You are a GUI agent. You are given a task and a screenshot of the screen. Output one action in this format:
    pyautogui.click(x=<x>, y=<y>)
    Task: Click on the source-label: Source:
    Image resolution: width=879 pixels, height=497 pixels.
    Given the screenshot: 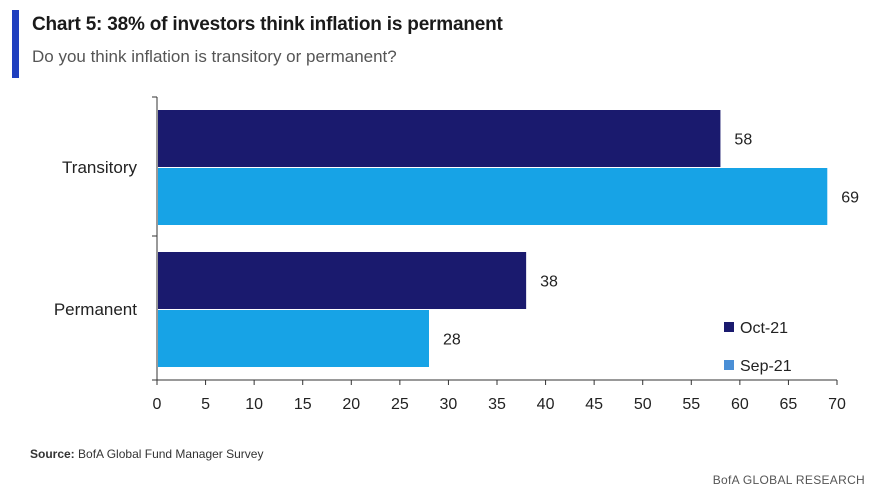 What is the action you would take?
    pyautogui.click(x=52, y=454)
    